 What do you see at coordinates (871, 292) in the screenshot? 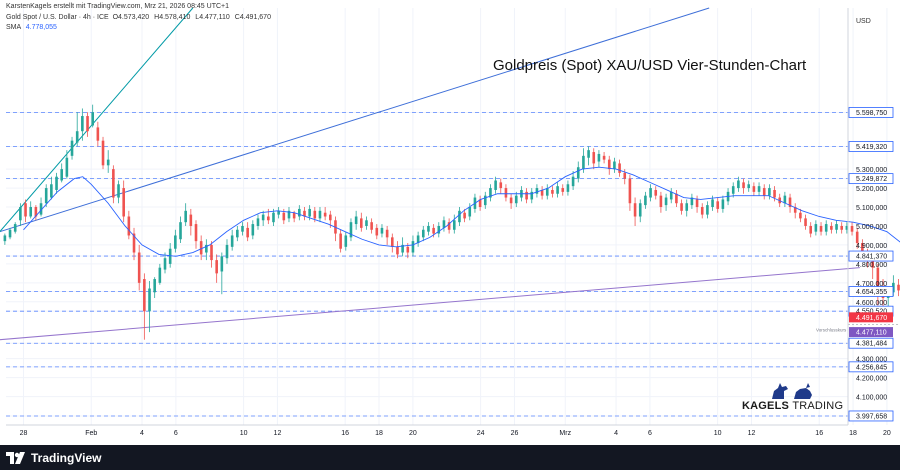
I see `level-label: 4.654,355` at bounding box center [871, 292].